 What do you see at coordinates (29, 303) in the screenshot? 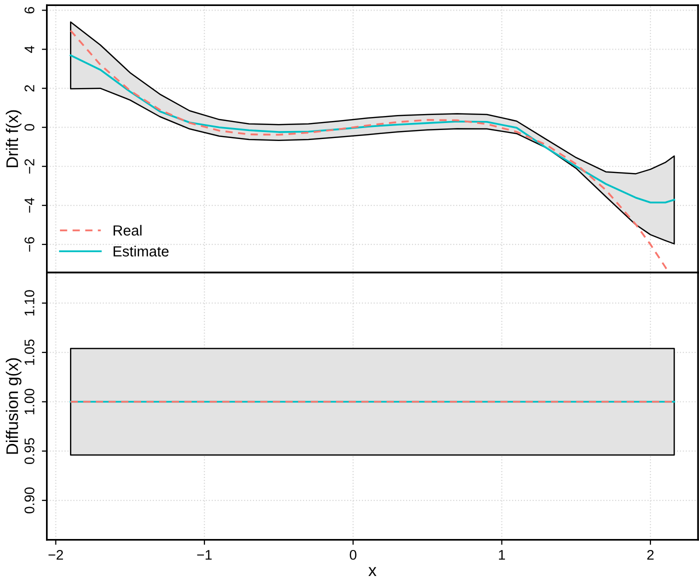
I see `y-tick-label: 1.10` at bounding box center [29, 303].